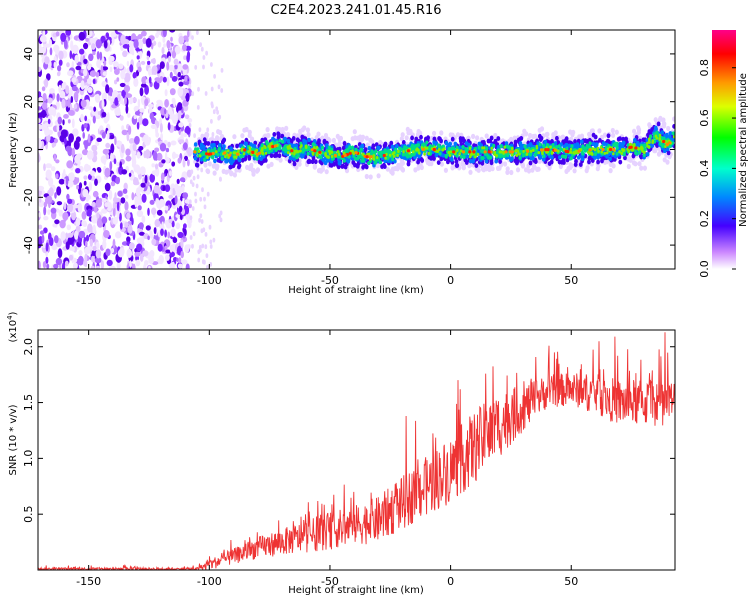  What do you see at coordinates (356, 590) in the screenshot?
I see `snr-xlabel: Height of straight line (km)` at bounding box center [356, 590].